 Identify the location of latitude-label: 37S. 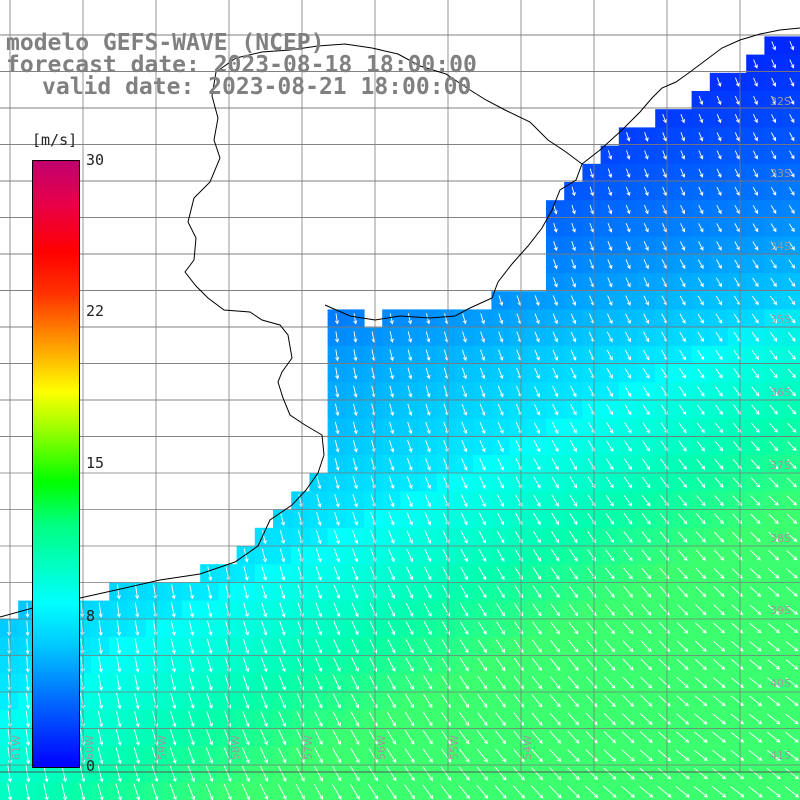
(780, 465).